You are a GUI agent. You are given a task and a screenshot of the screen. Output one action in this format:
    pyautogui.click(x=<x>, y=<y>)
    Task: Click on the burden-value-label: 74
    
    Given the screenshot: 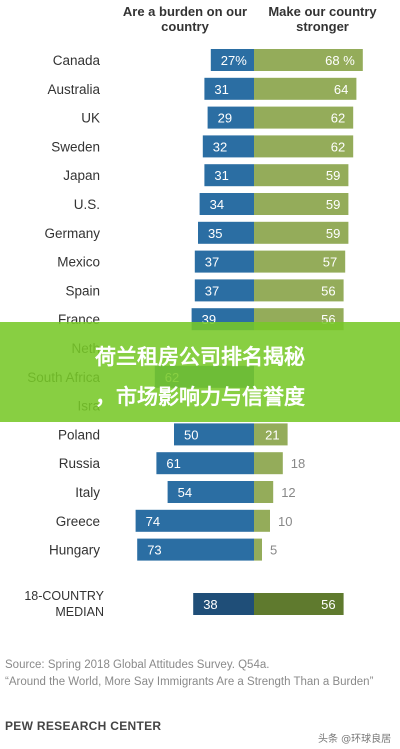 What is the action you would take?
    pyautogui.click(x=153, y=521)
    